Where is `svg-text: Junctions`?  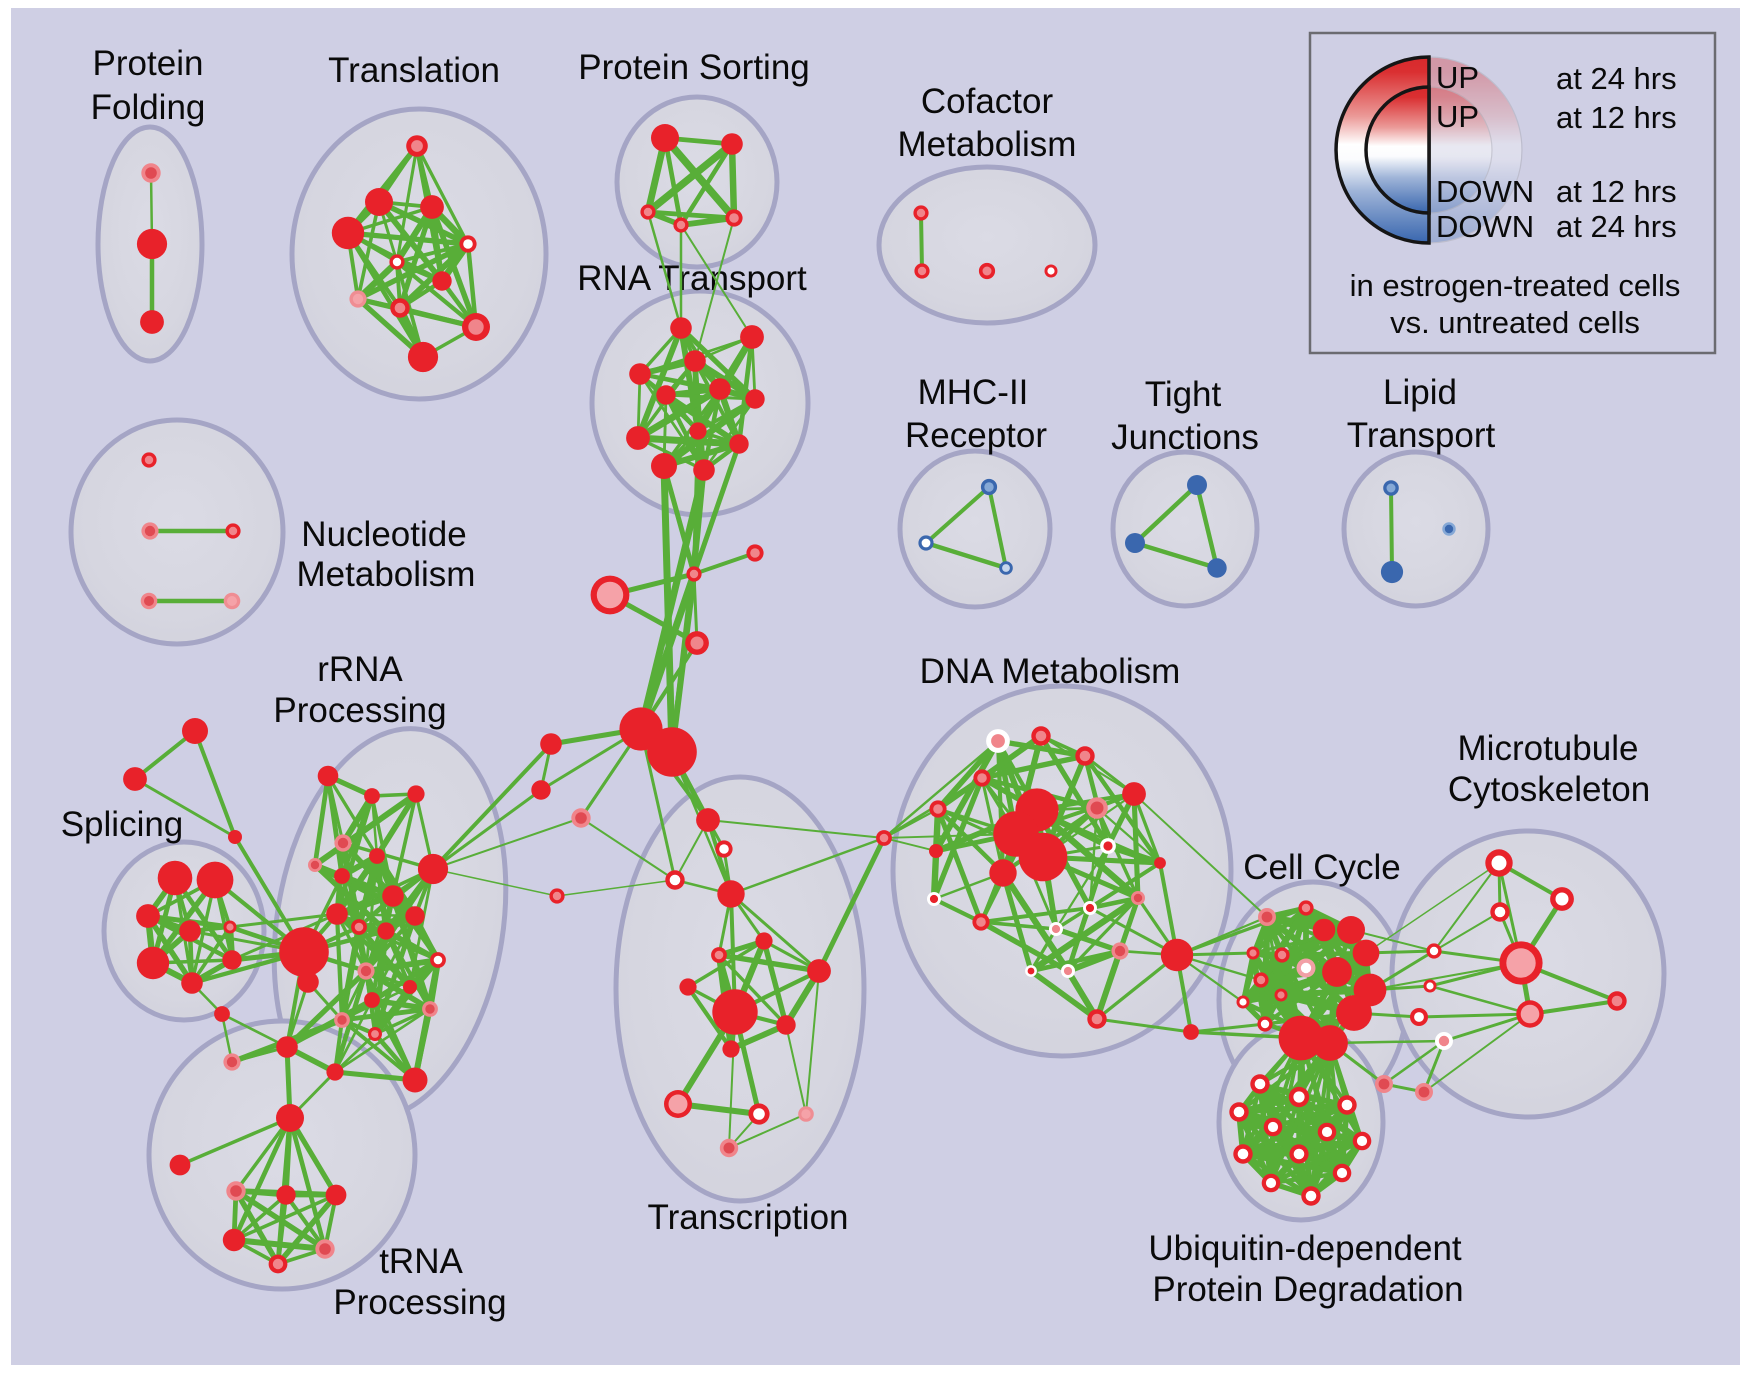 svg-text: Junctions is located at coordinates (1185, 437).